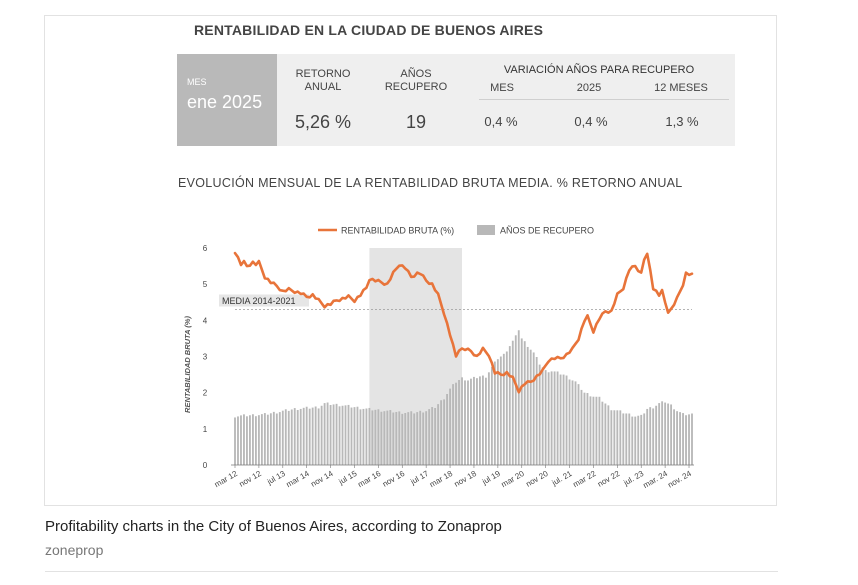  What do you see at coordinates (416, 122) in the screenshot?
I see `anos-value: 19` at bounding box center [416, 122].